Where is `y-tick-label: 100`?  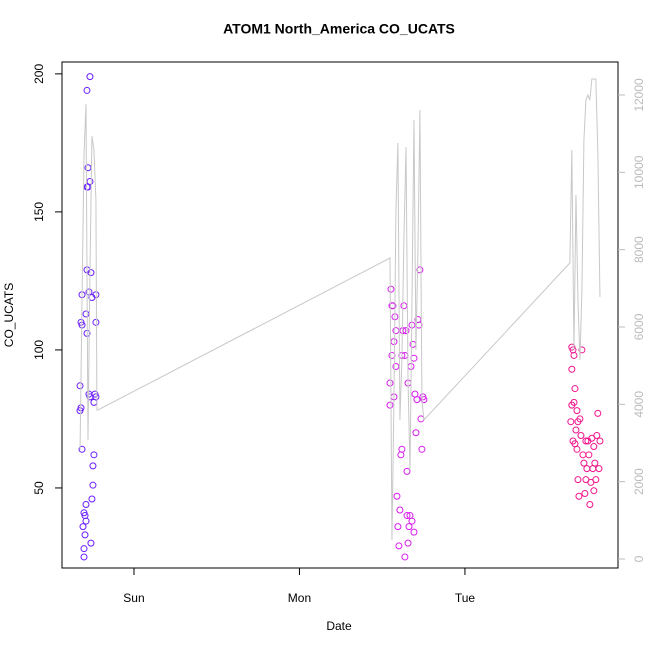
y-tick-label: 100 is located at coordinates (39, 350).